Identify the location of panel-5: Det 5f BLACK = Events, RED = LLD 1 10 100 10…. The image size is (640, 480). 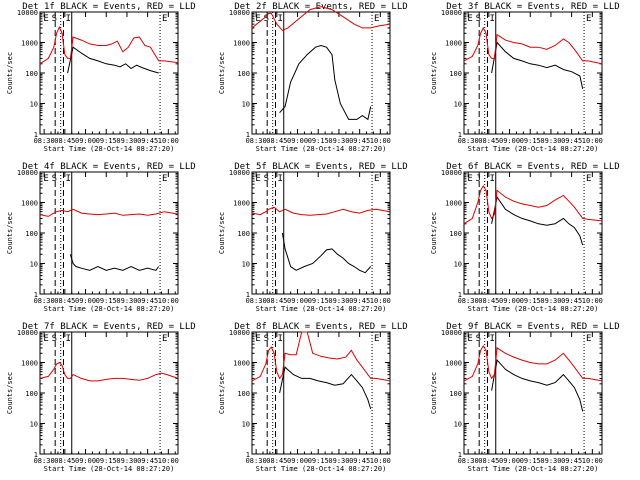
(313, 237).